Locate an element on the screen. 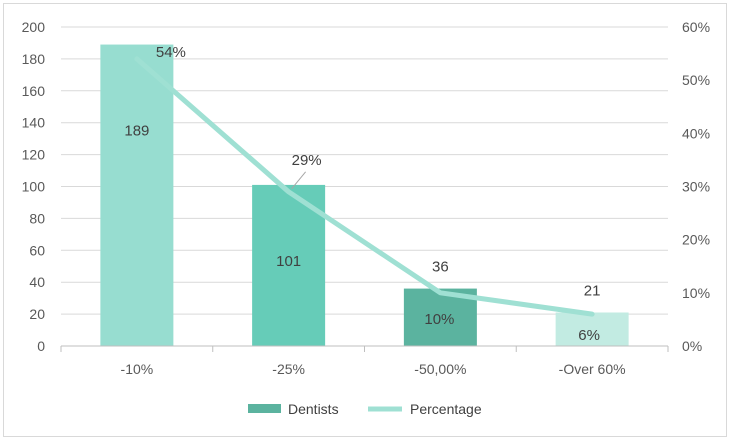 The height and width of the screenshot is (443, 731). right-tick-label: 30% is located at coordinates (696, 187).